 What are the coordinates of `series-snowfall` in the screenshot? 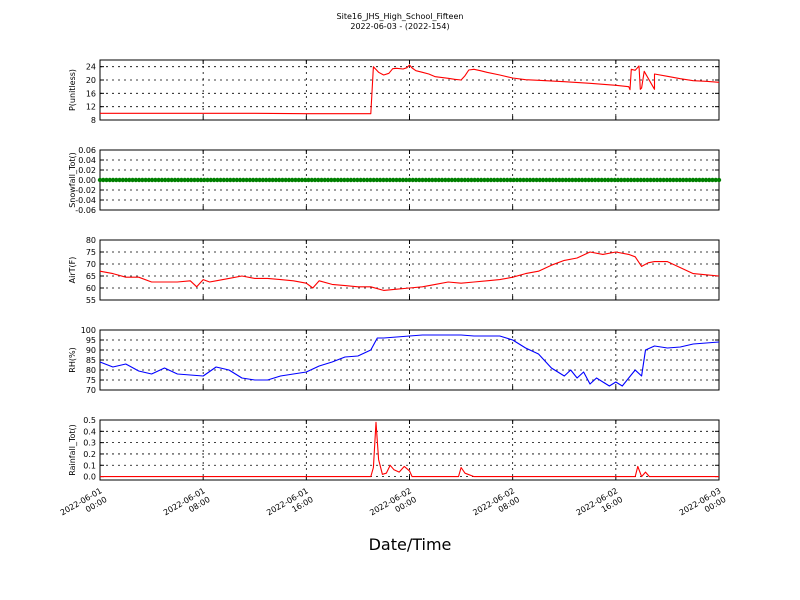 It's located at (409, 180).